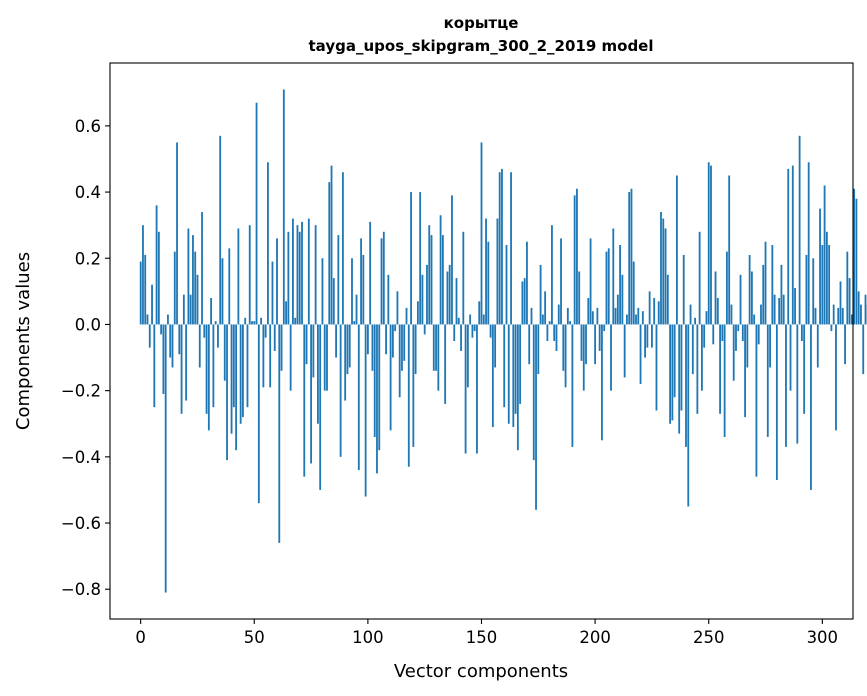  What do you see at coordinates (88, 324) in the screenshot?
I see `y-tick-label: 0.0` at bounding box center [88, 324].